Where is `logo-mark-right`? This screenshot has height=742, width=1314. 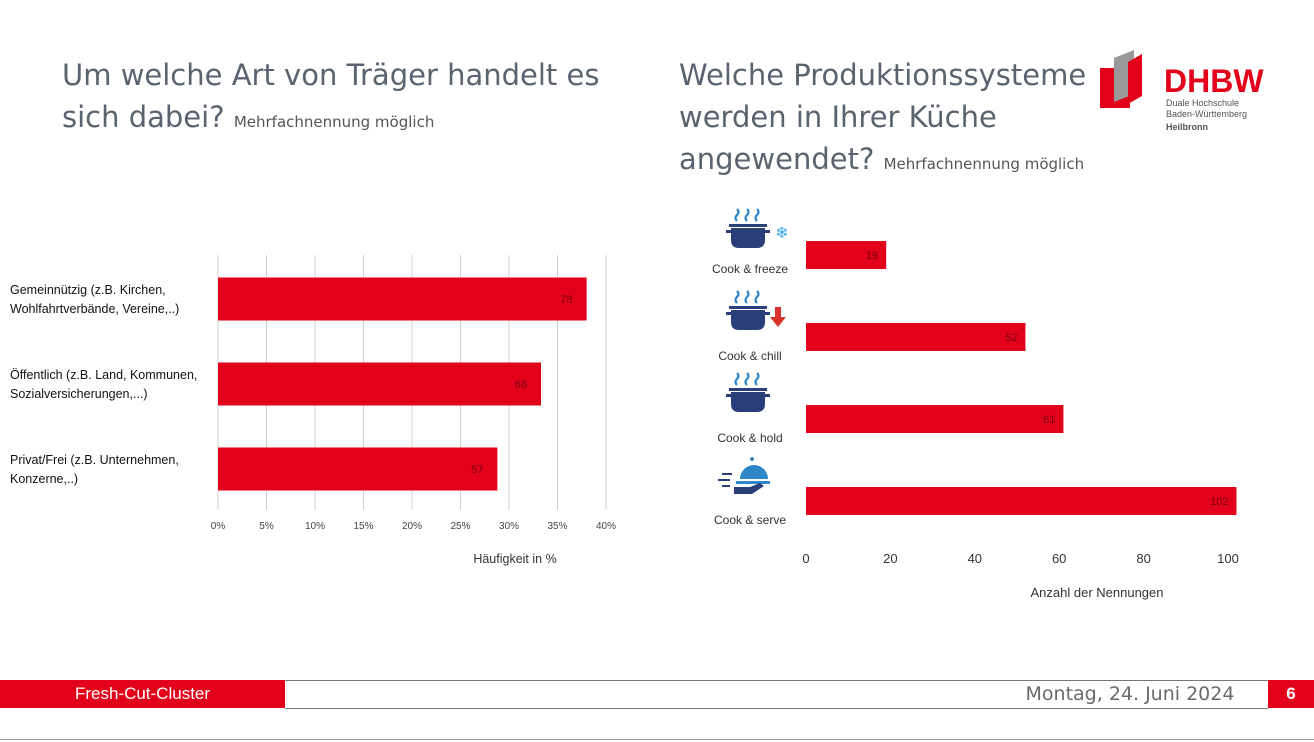 logo-mark-right is located at coordinates (1135, 79).